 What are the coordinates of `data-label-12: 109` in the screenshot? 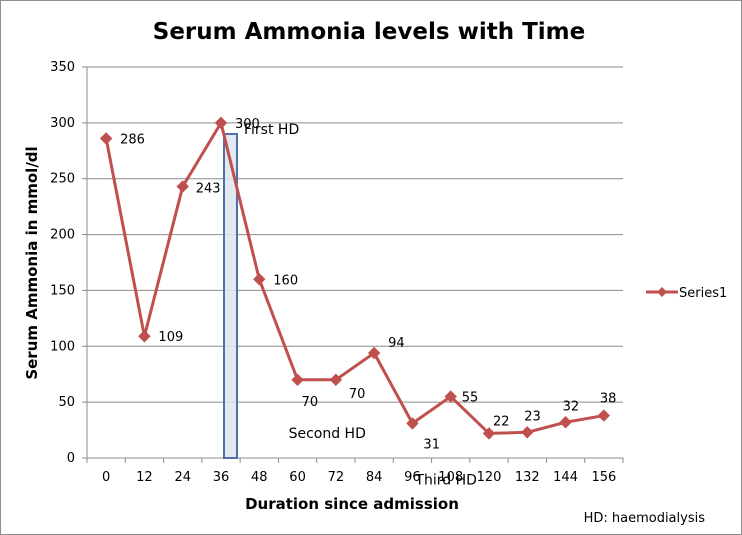 It's located at (170, 337).